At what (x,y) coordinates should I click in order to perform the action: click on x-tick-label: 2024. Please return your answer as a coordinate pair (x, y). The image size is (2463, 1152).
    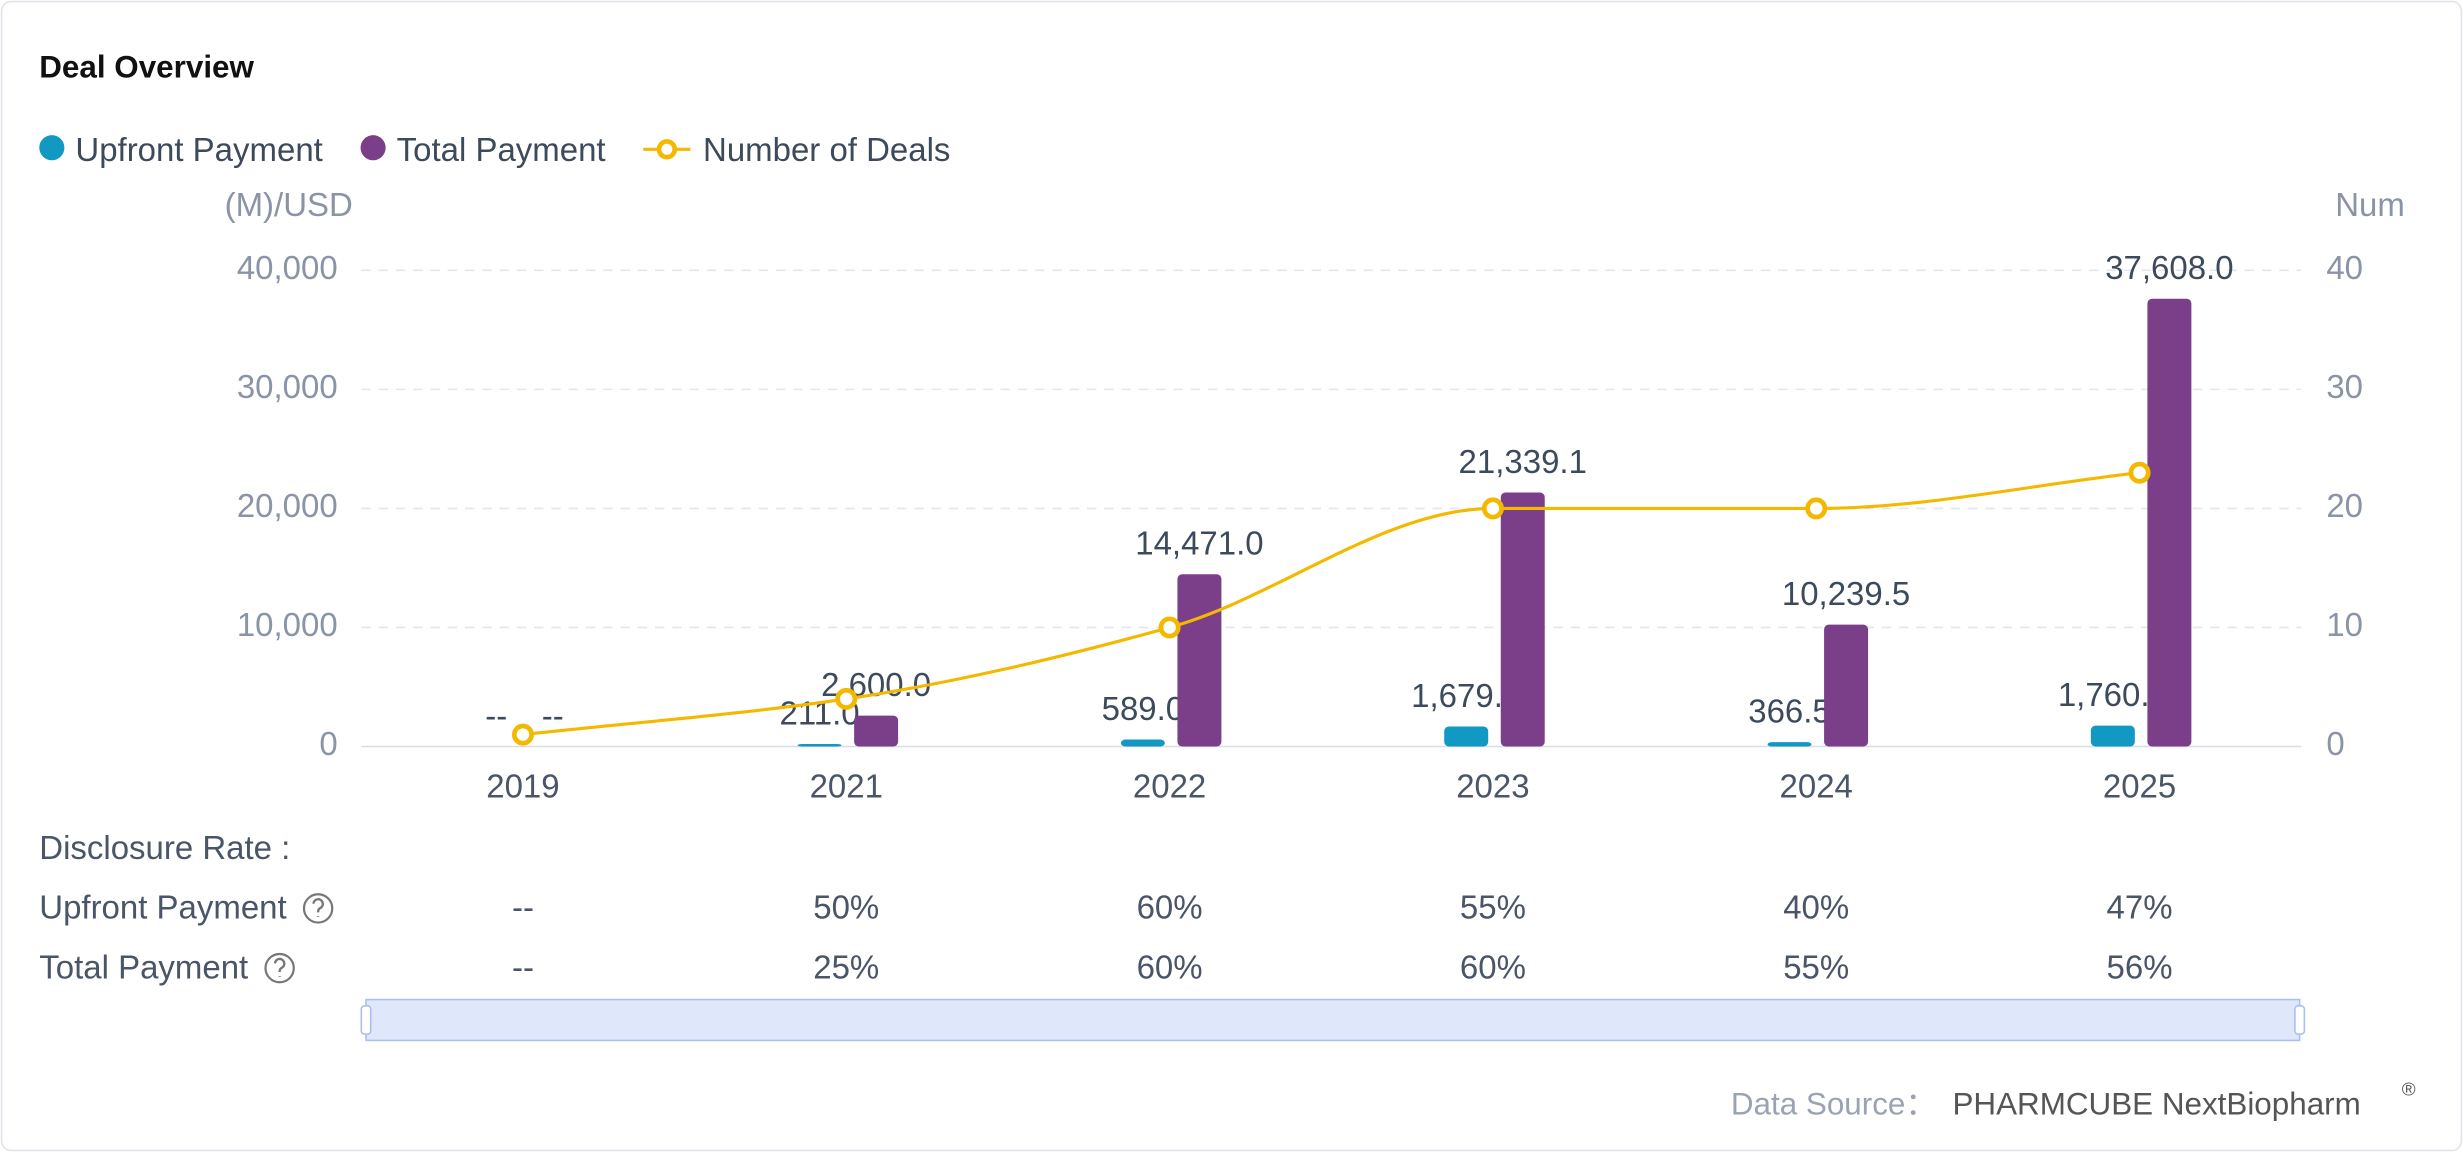
    Looking at the image, I should click on (1816, 786).